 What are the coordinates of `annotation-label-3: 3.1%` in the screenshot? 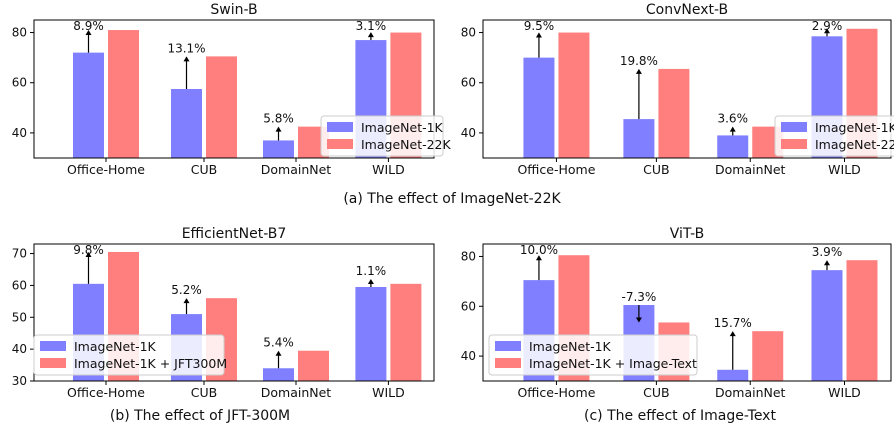 It's located at (371, 26).